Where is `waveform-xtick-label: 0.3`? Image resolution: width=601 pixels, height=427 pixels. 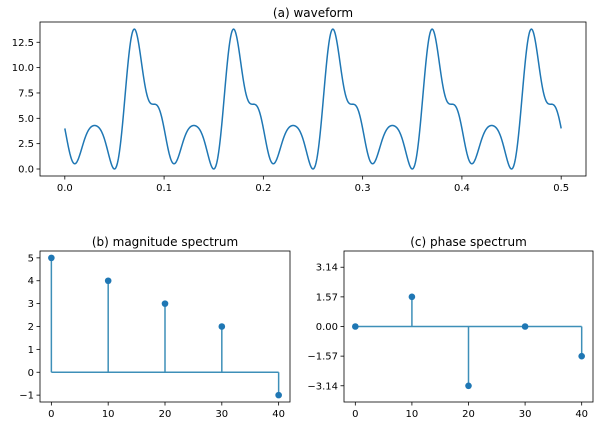 waveform-xtick-label: 0.3 is located at coordinates (363, 188).